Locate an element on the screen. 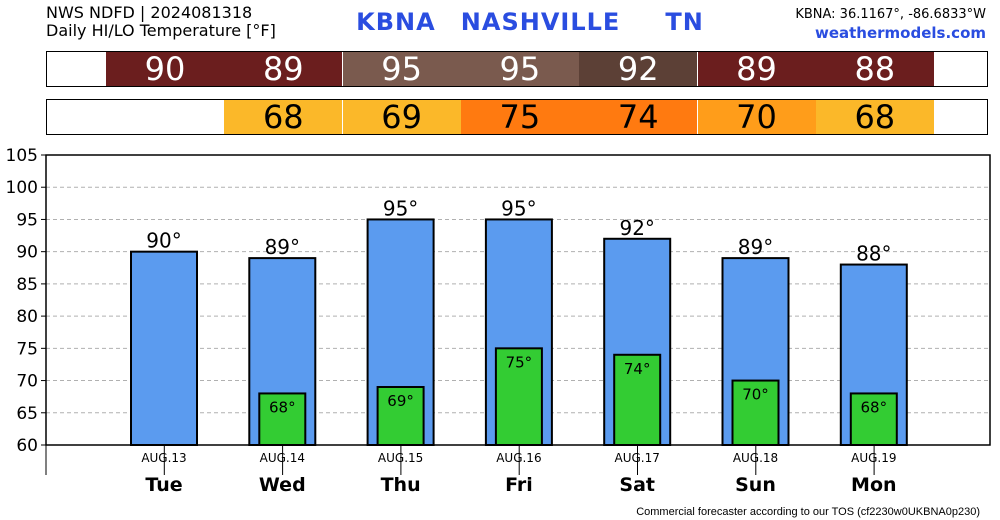  low-temp-strip: 68 69 75 74 70 68 is located at coordinates (517, 117).